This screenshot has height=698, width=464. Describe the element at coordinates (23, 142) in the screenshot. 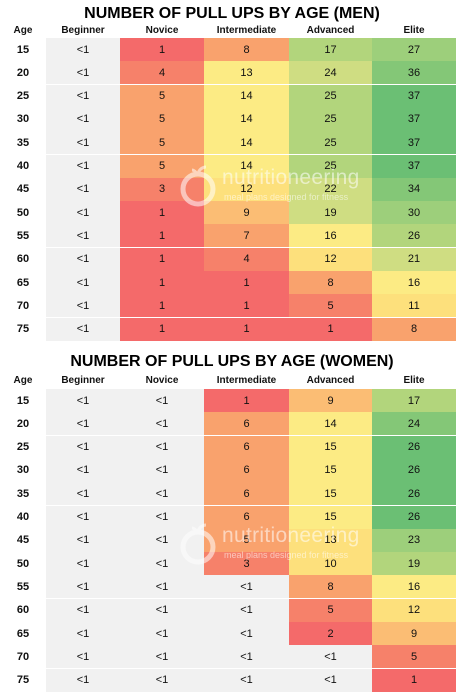

I see `age-label: 35` at that location.